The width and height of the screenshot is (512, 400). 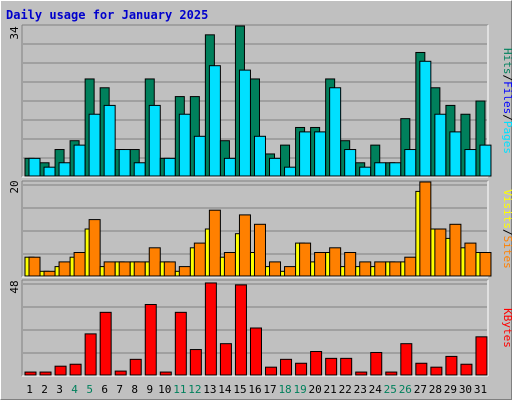 I want to click on legend-text: Visits, so click(x=506, y=209).